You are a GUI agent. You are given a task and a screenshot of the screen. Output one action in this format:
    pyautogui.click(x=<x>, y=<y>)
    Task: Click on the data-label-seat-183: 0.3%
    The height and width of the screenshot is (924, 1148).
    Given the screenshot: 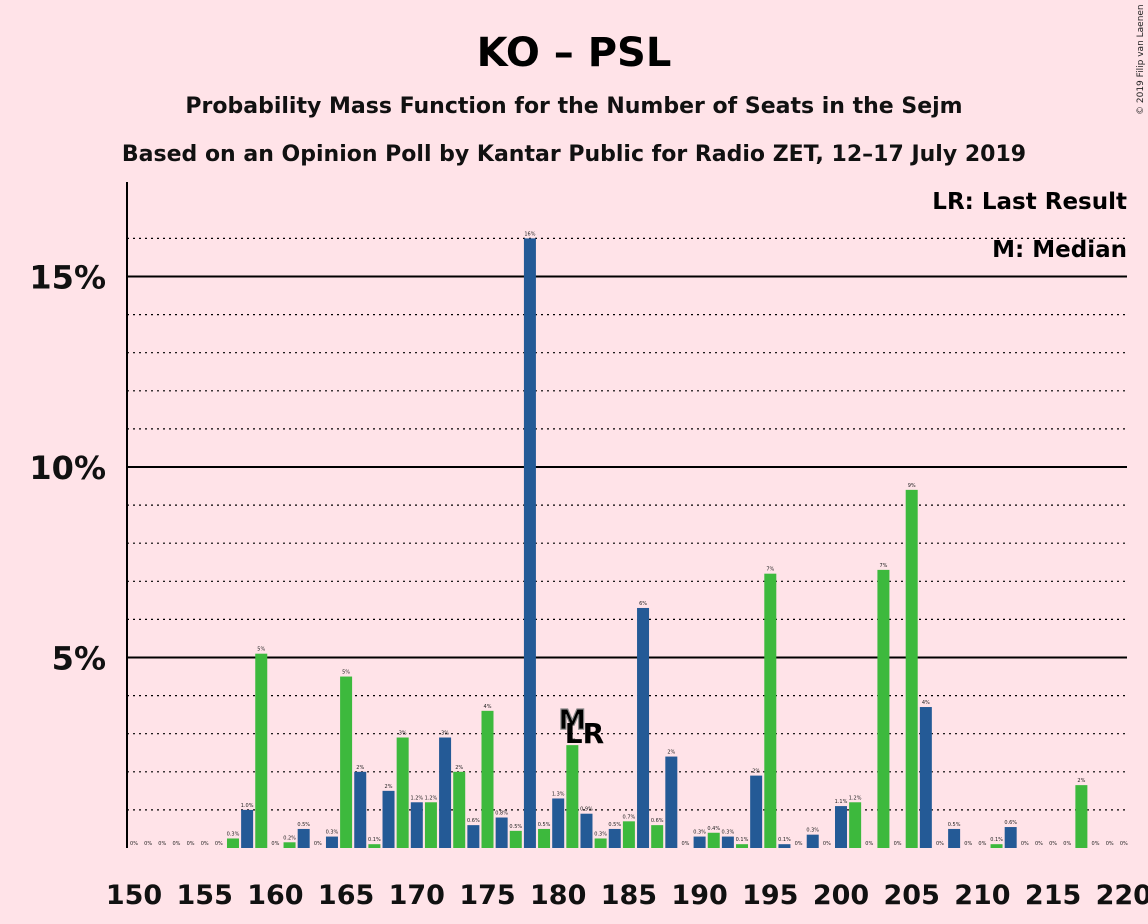 What is the action you would take?
    pyautogui.click(x=600, y=834)
    